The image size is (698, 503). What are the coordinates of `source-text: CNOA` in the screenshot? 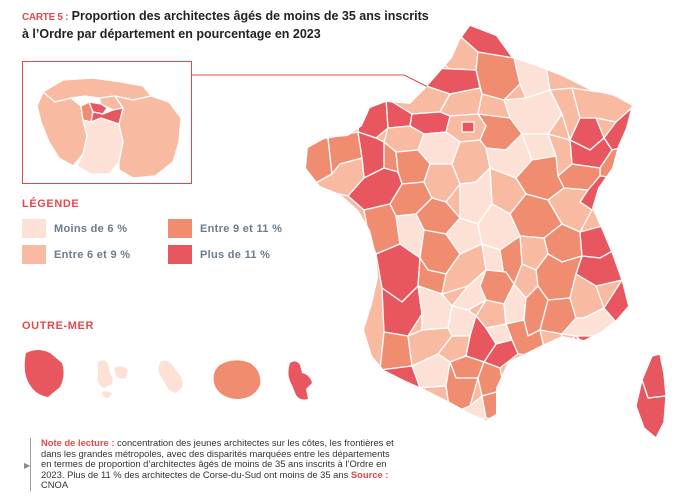 It's located at (55, 485).